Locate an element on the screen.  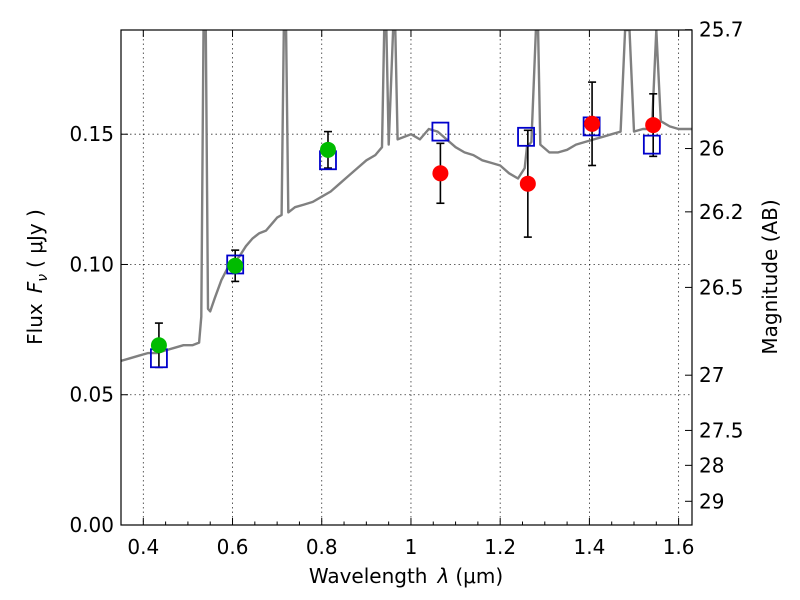
x-axis-label: Wavelength λ (μm) is located at coordinates (406, 576).